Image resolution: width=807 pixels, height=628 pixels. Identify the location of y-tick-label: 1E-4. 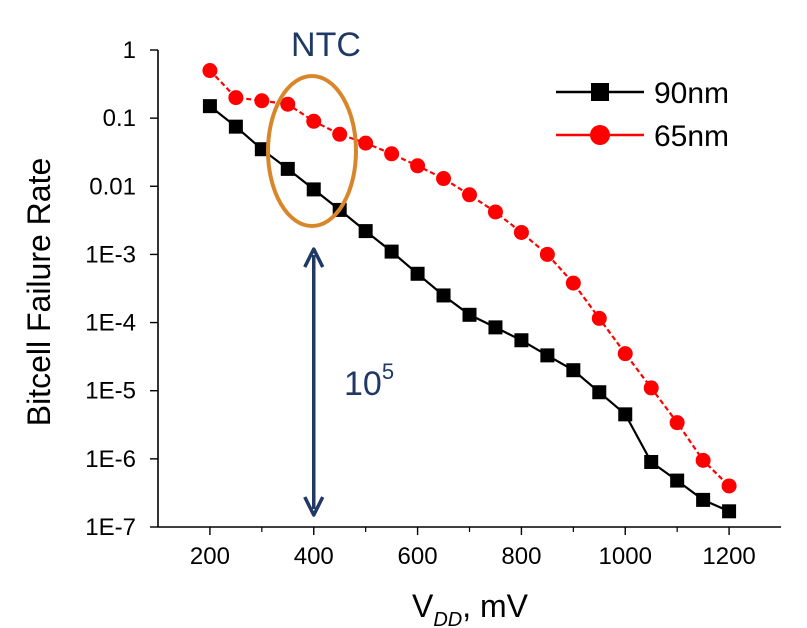
(110, 323).